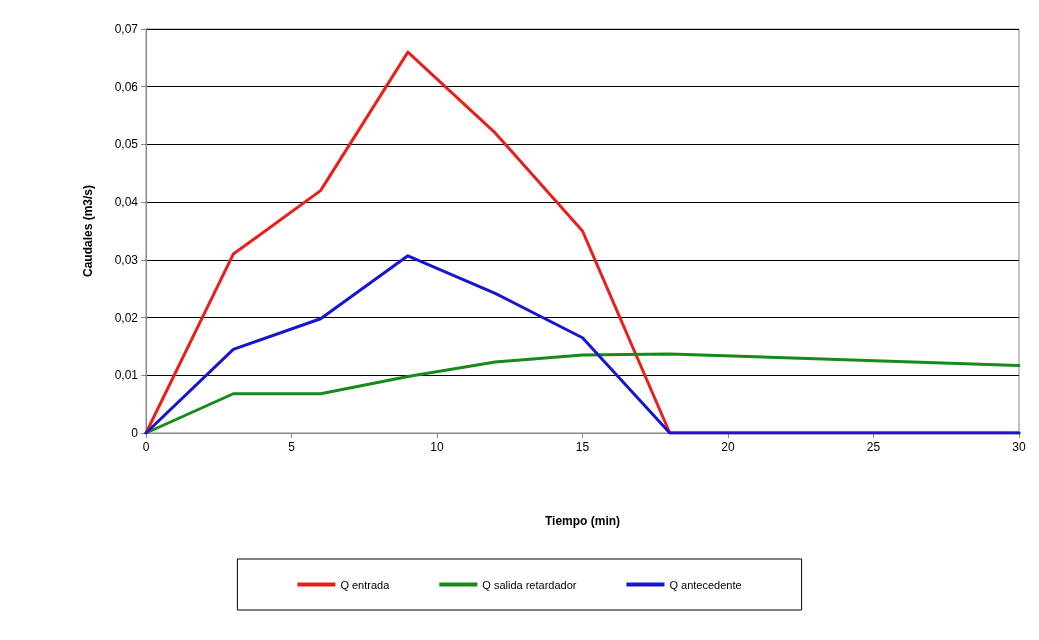 The width and height of the screenshot is (1039, 640). I want to click on y-tick-label: 0,06, so click(126, 86).